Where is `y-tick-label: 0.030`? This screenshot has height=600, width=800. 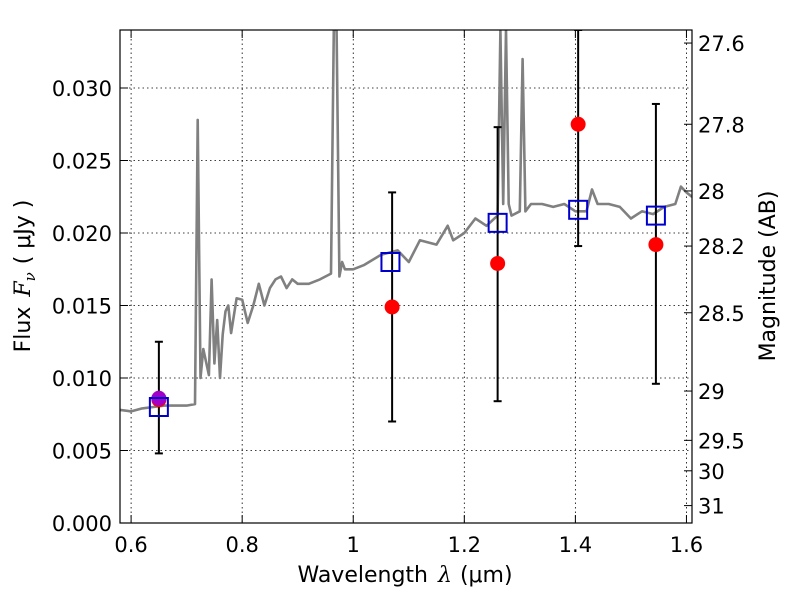 y-tick-label: 0.030 is located at coordinates (82, 89).